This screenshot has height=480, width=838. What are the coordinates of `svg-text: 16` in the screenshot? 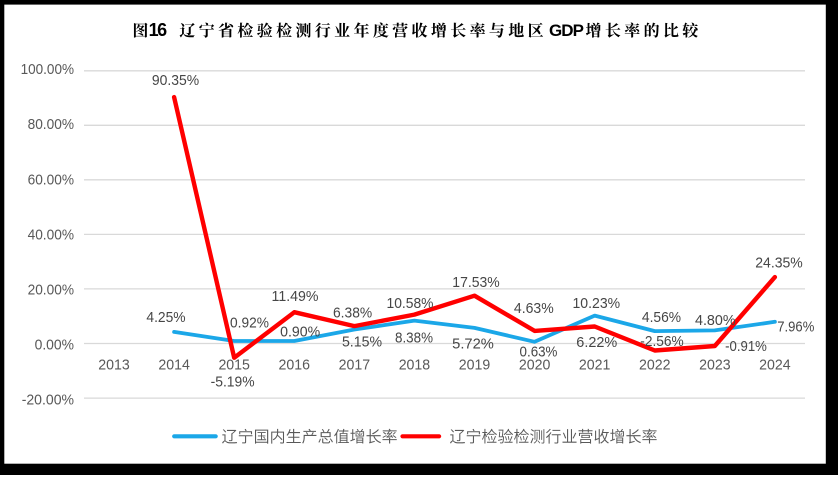 It's located at (158, 30).